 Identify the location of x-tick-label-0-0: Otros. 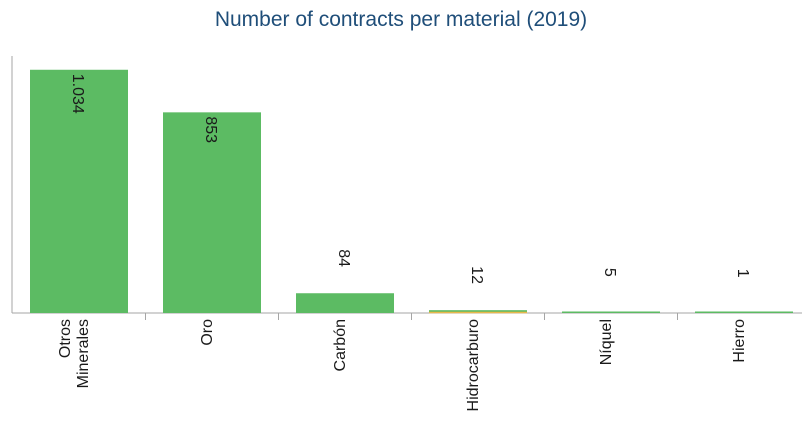
(65, 338).